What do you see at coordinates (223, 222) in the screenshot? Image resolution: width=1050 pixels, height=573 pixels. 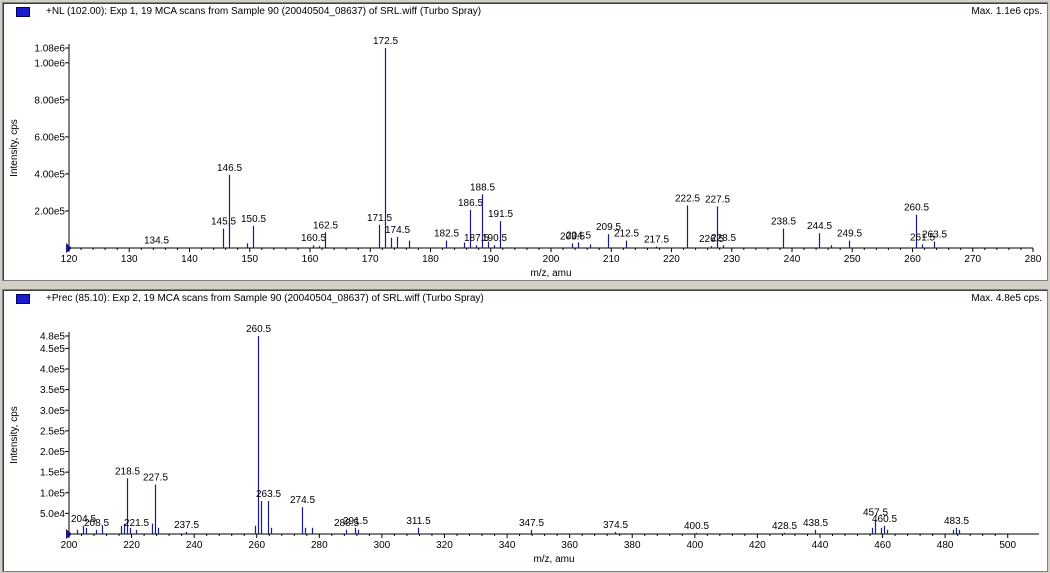 I see `peak-label: 145.5` at bounding box center [223, 222].